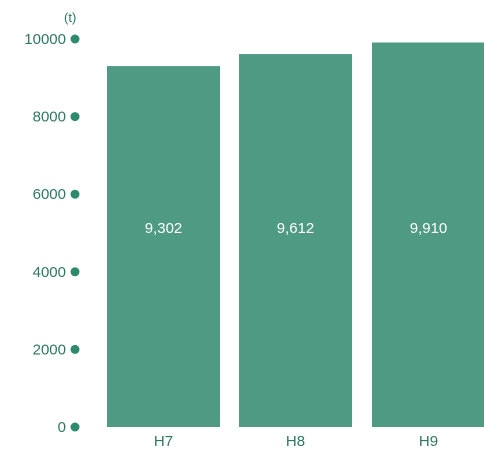 The height and width of the screenshot is (451, 484). I want to click on data-labels: 9,302 9,612 9,910, so click(296, 228).